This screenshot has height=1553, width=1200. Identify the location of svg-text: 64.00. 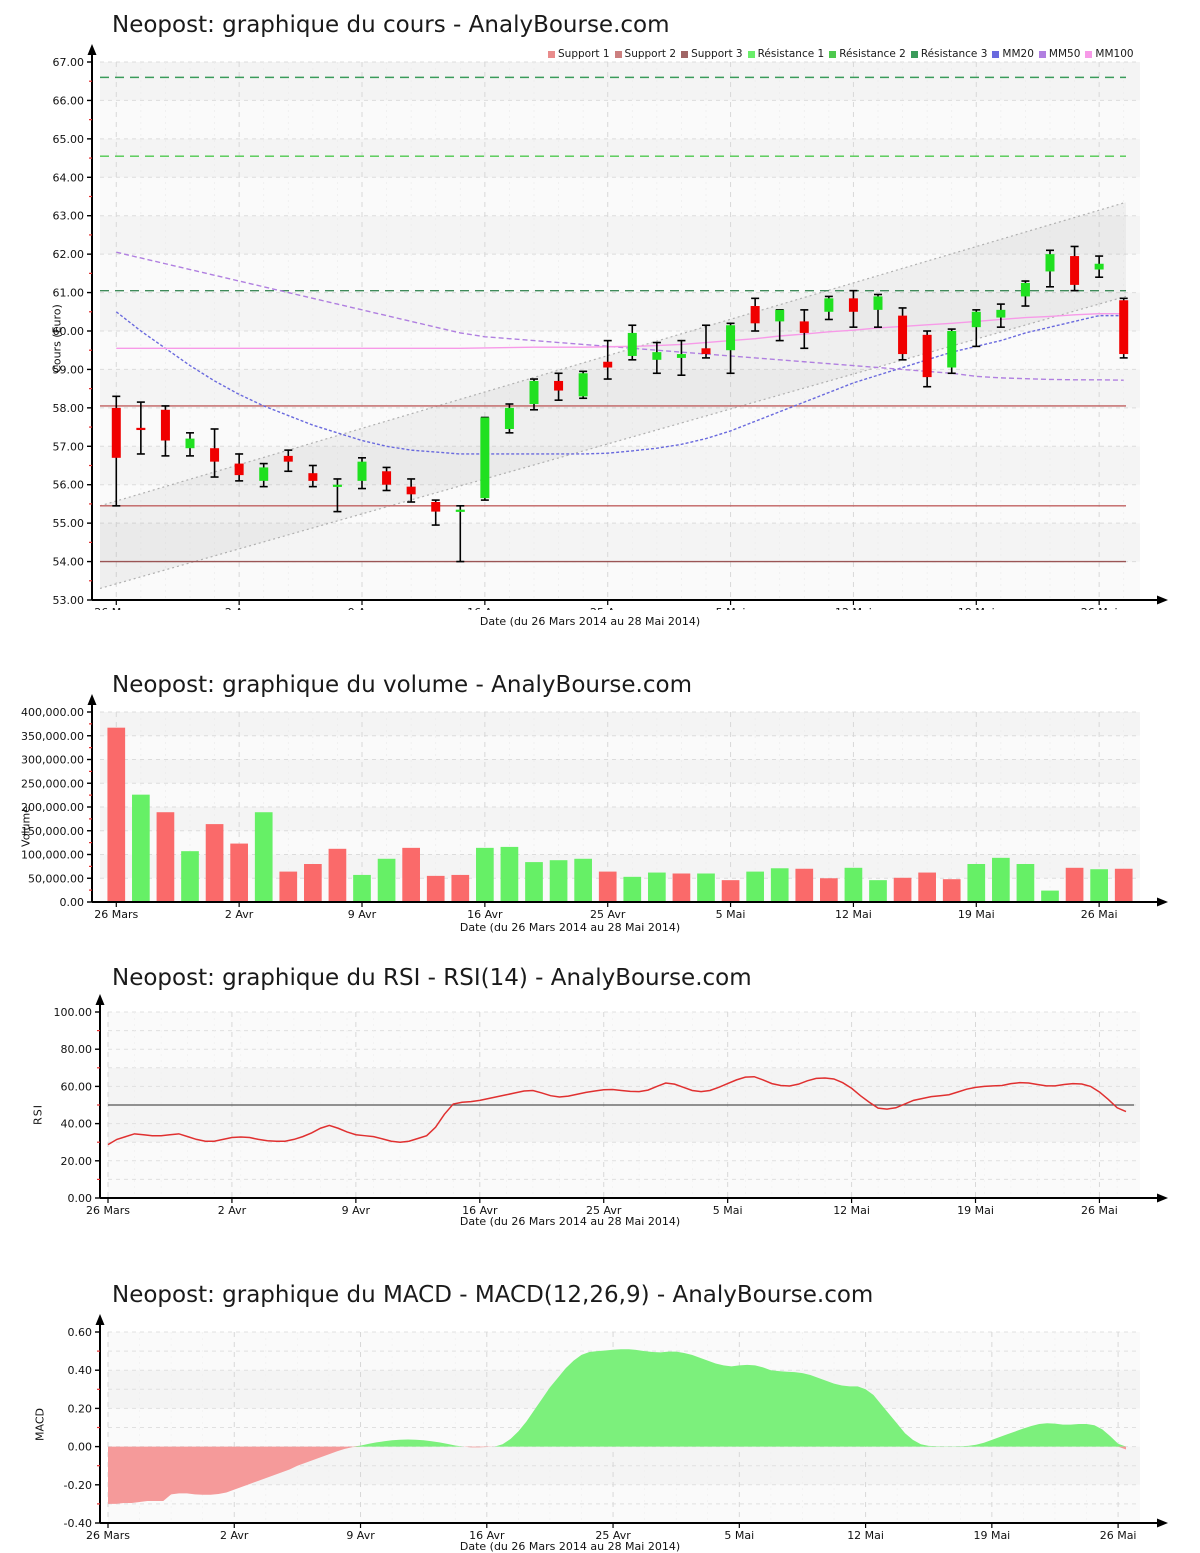
(69, 177).